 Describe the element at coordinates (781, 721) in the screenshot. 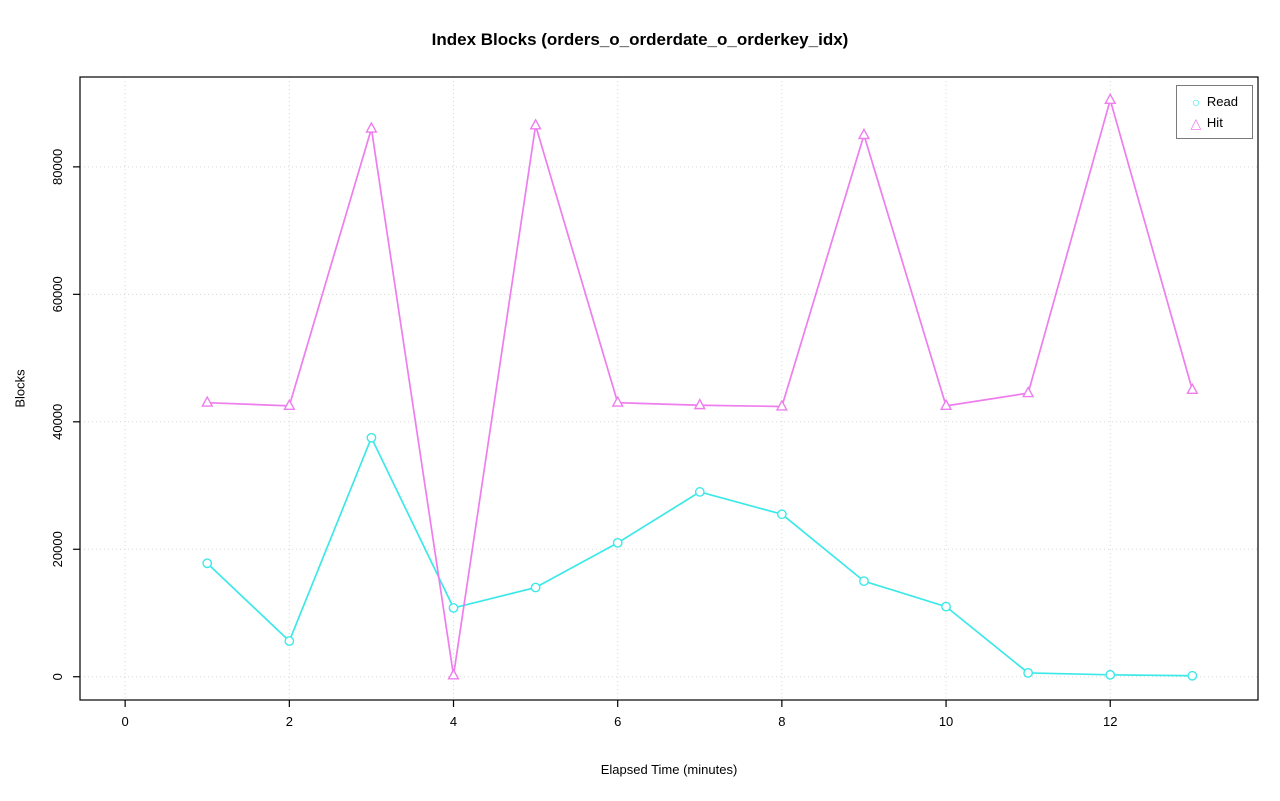

I see `x-tick-label: 8` at that location.